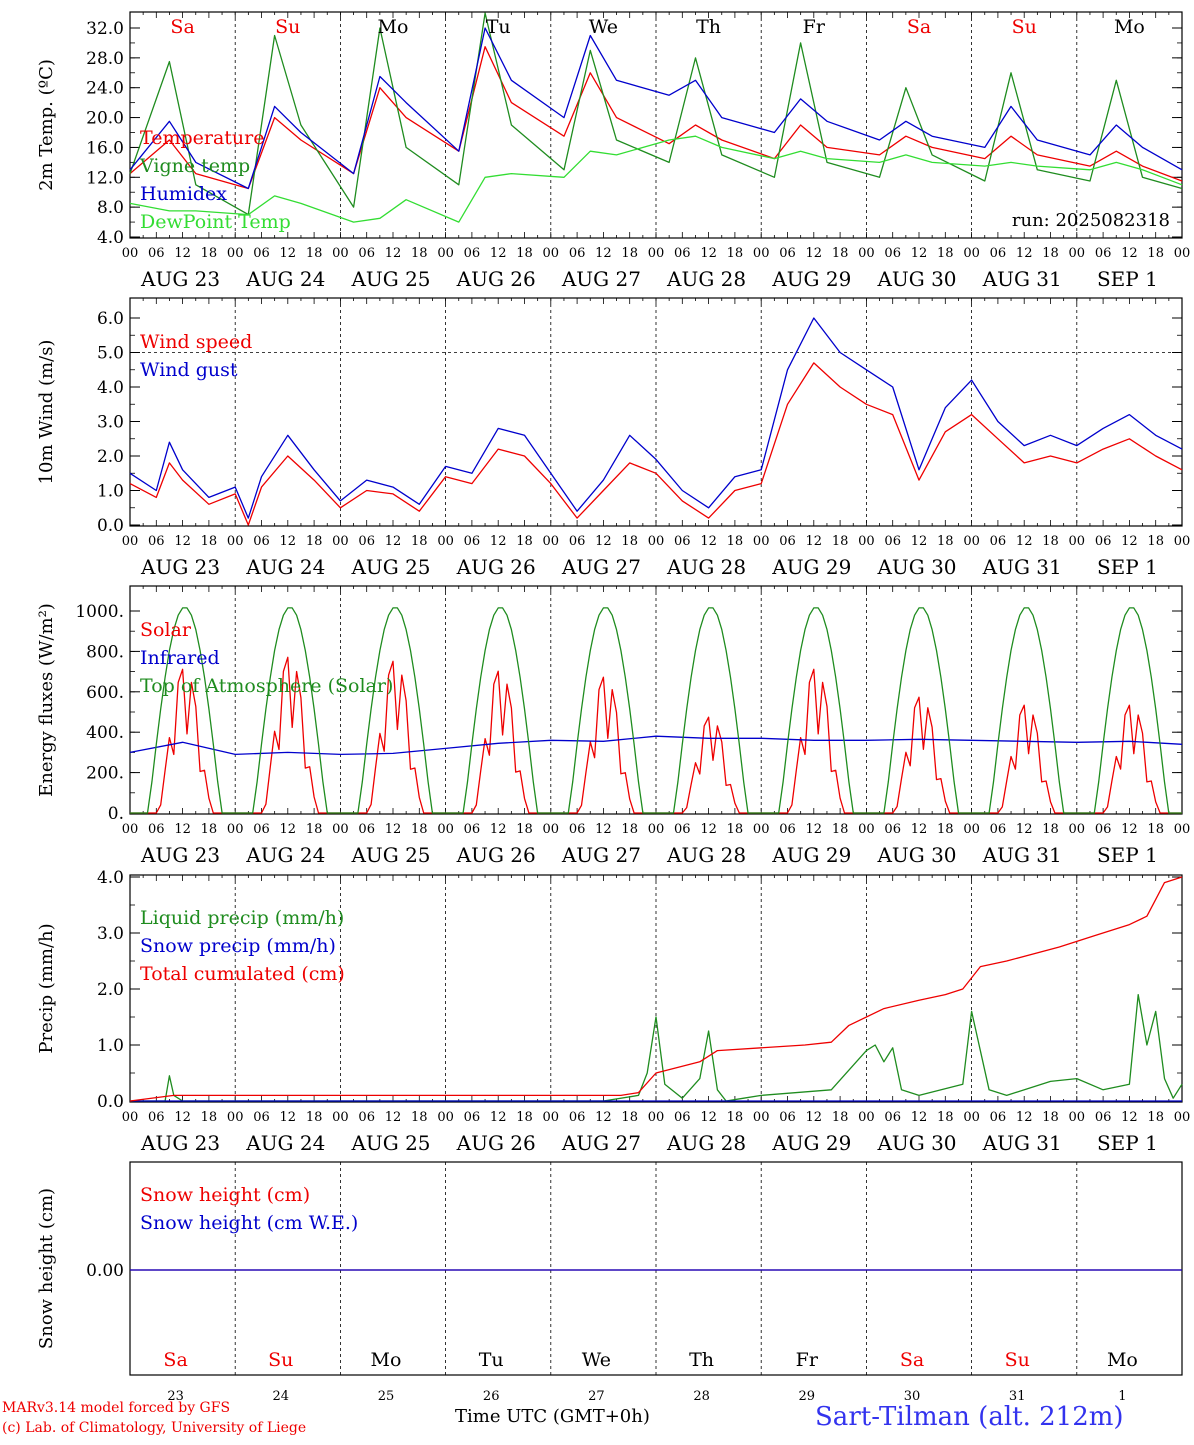 Image resolution: width=1194 pixels, height=1445 pixels. I want to click on legend-entry: Liquid precip (mm/h), so click(242, 918).